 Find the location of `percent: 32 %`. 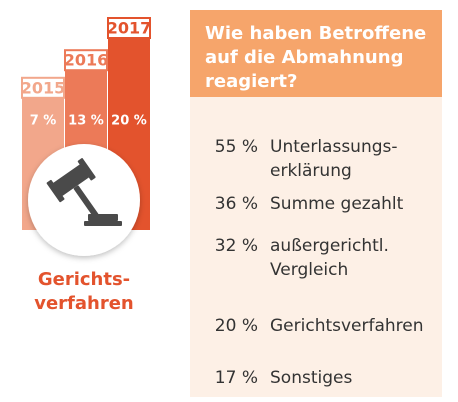

percent: 32 % is located at coordinates (236, 246).